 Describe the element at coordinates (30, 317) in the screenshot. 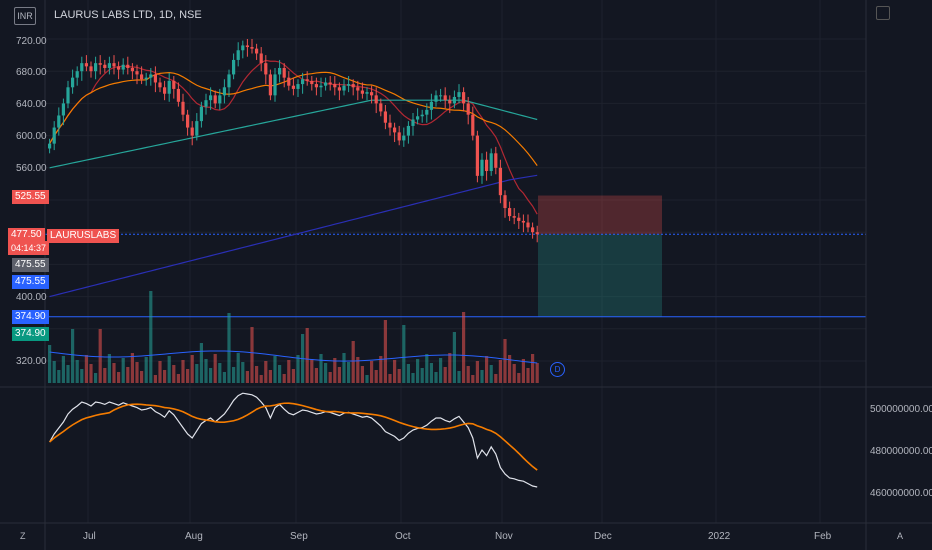

I see `target-price-tag: 374.90` at that location.